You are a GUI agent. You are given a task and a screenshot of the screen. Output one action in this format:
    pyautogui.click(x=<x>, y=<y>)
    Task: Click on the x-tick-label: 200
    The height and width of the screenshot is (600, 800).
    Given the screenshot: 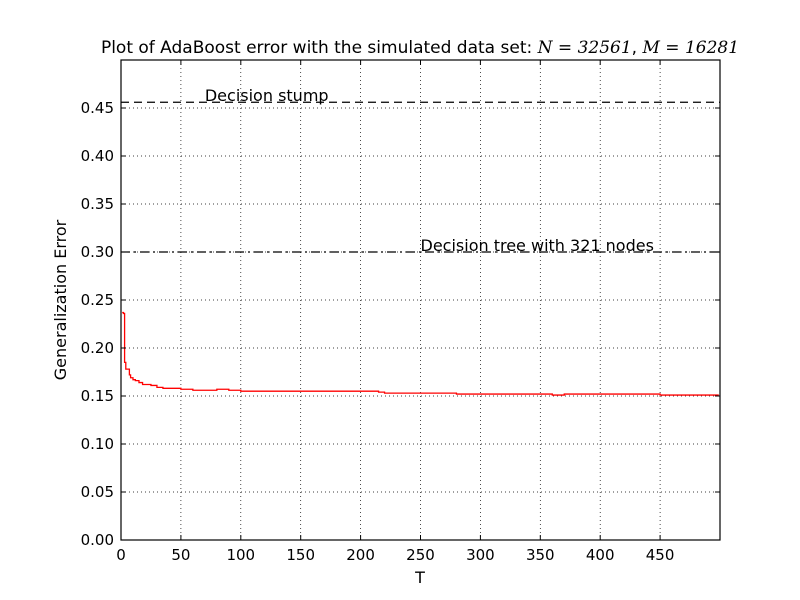 What is the action you would take?
    pyautogui.click(x=360, y=555)
    